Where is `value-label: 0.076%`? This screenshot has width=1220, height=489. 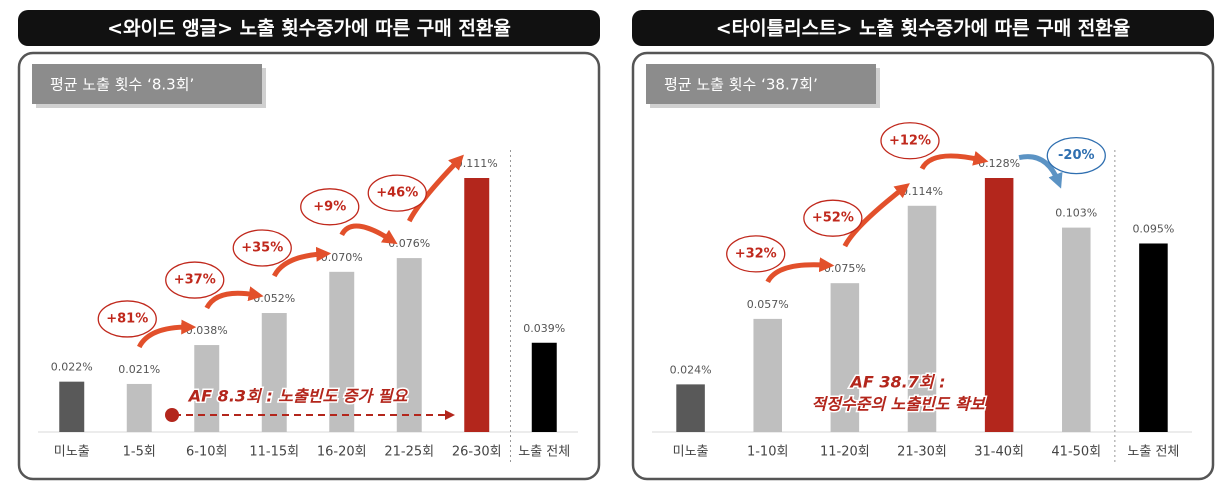 value-label: 0.076% is located at coordinates (409, 243).